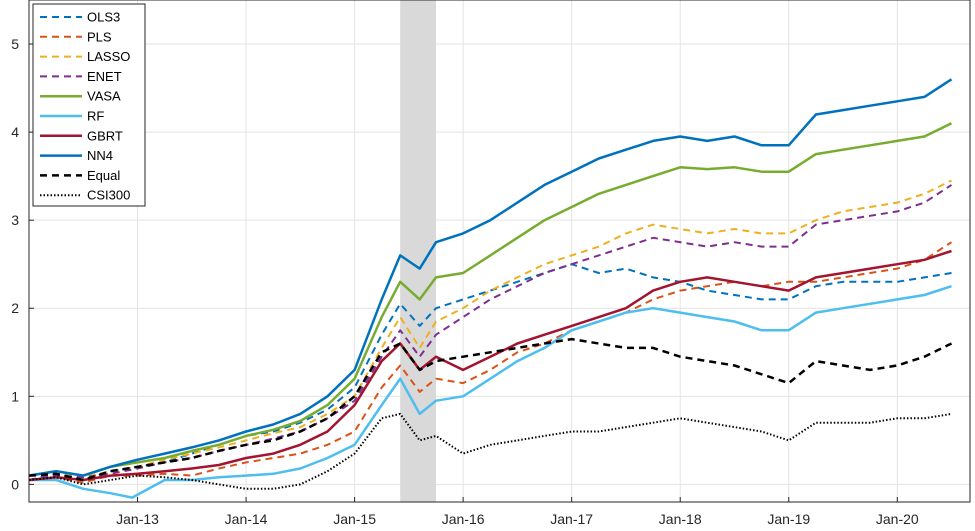  I want to click on legend-label-equal: Equal, so click(103, 175).